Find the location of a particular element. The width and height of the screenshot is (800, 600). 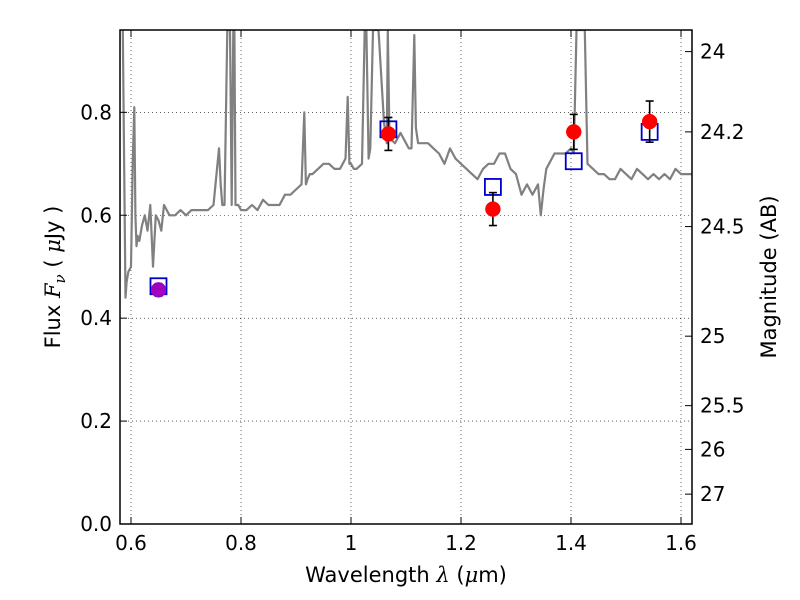

y-tick-label: 0.2 is located at coordinates (96, 421).